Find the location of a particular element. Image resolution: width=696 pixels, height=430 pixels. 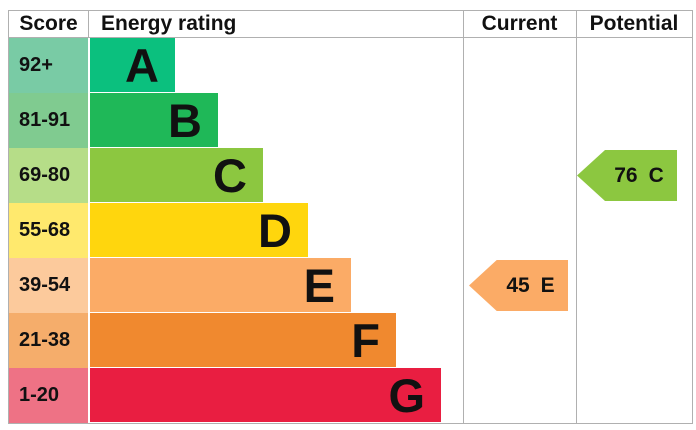

divider-energy-current is located at coordinates (463, 217).